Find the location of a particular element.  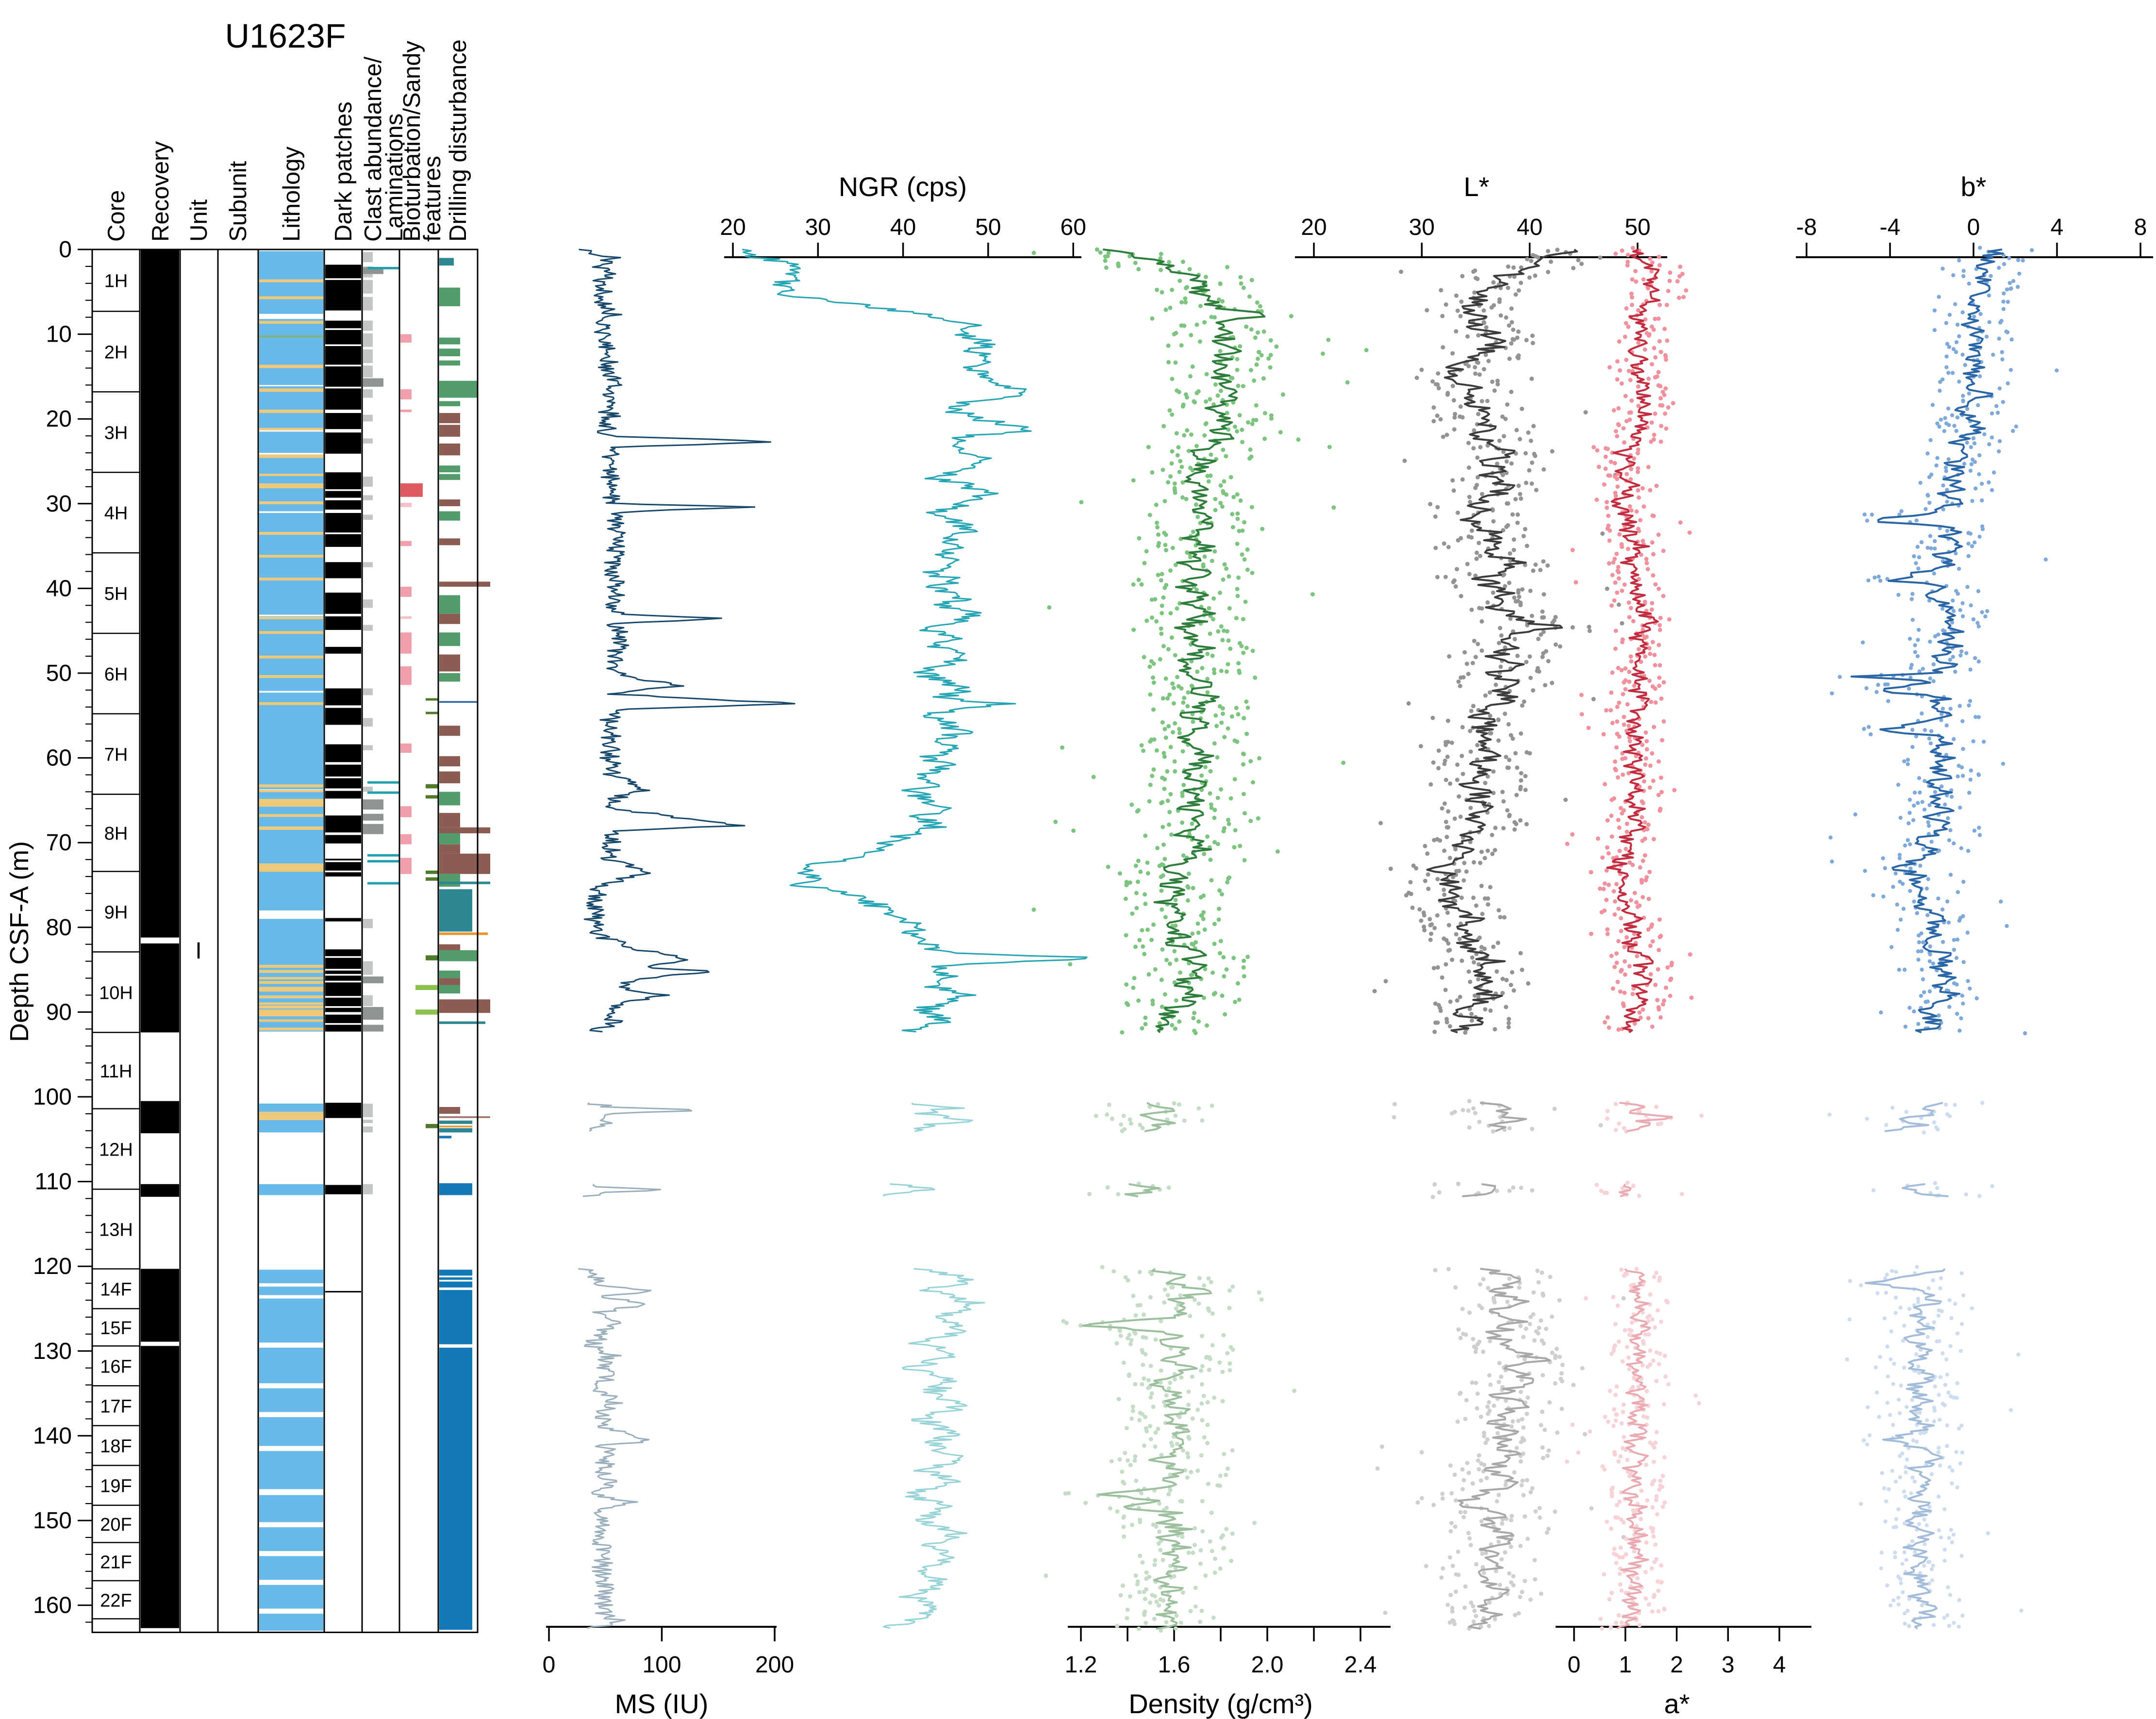

core-label: 17F is located at coordinates (116, 1406).